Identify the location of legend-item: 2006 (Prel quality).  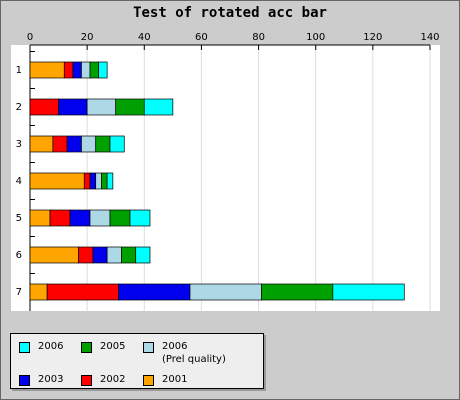
(203, 354).